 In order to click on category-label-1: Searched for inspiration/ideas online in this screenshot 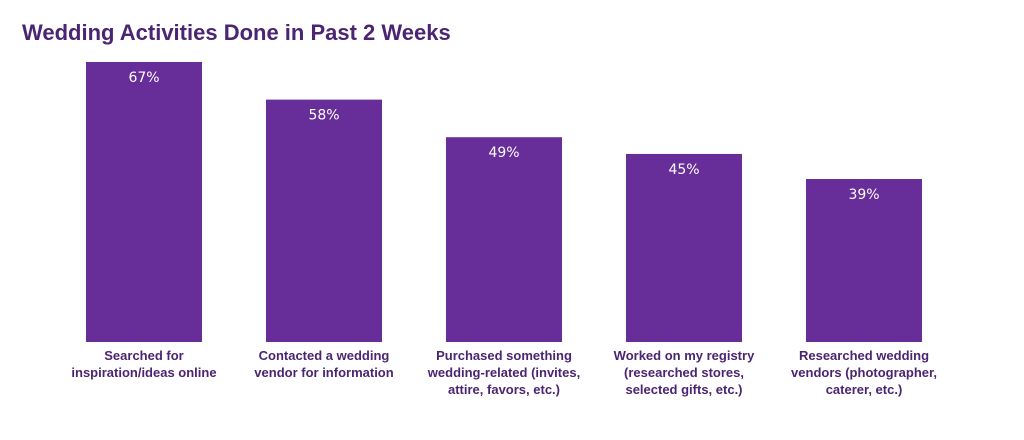, I will do `click(143, 364)`.